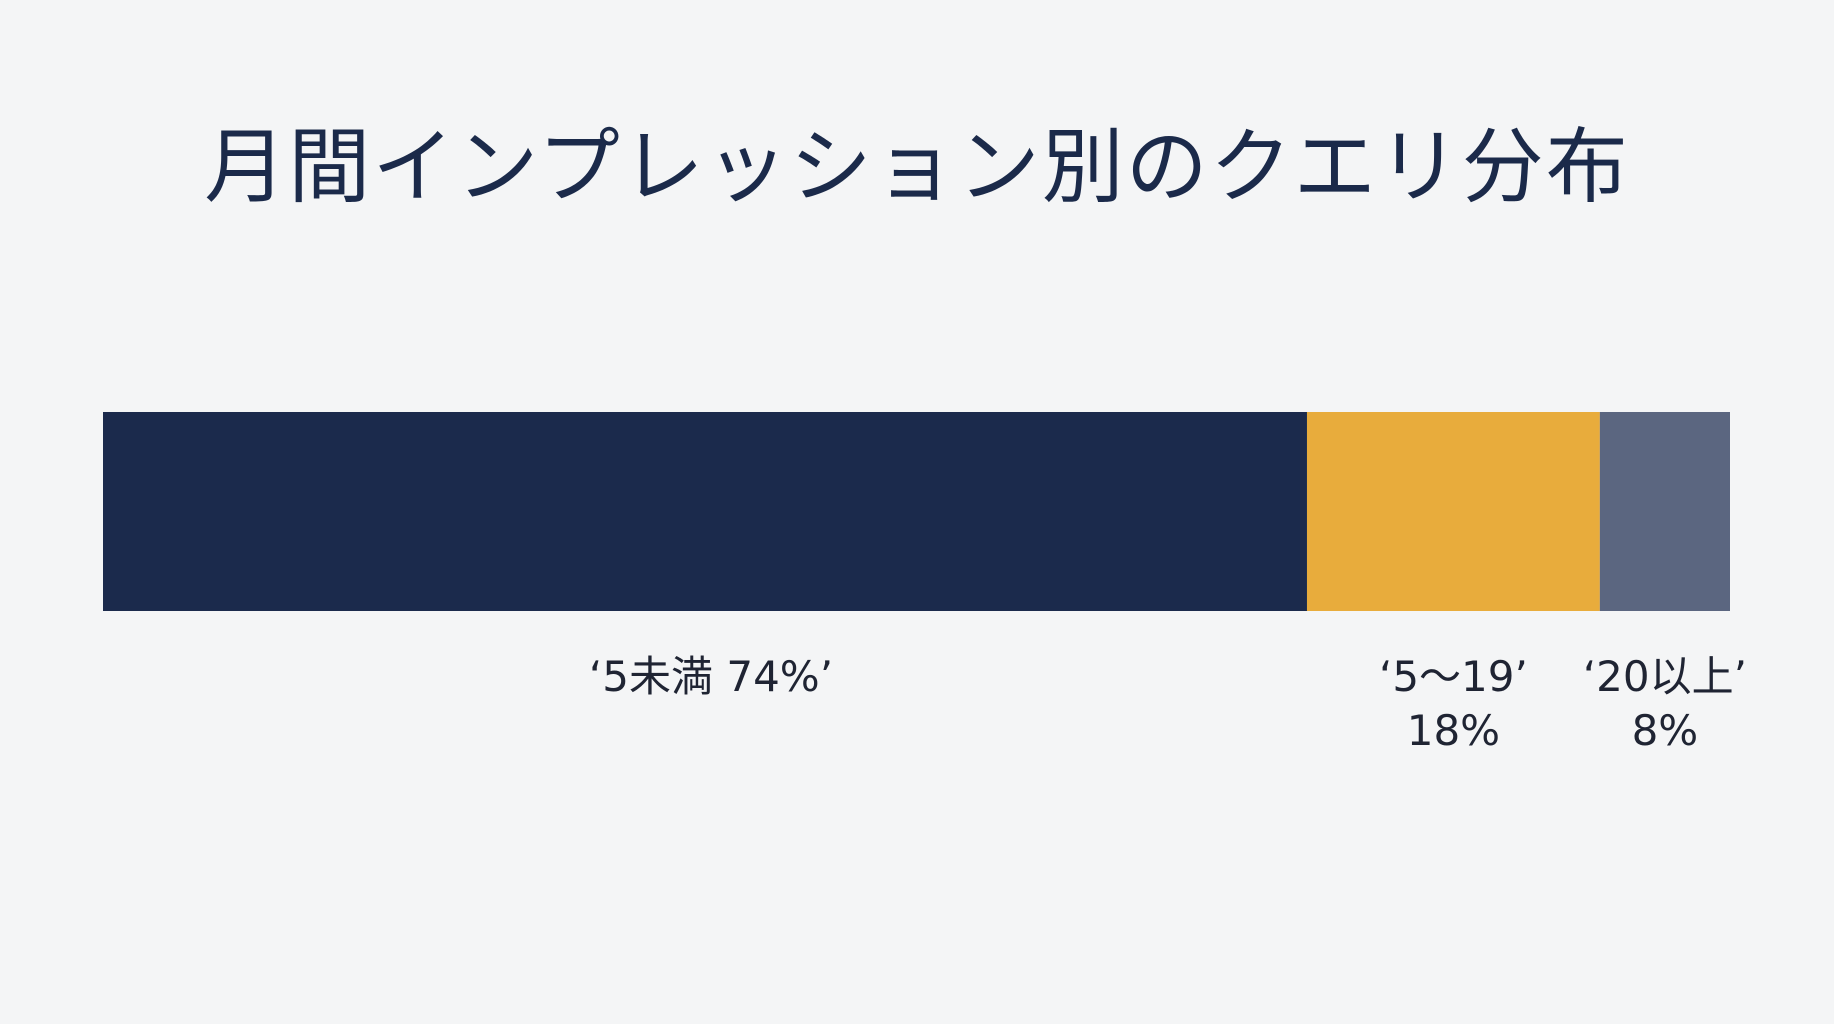  What do you see at coordinates (1453, 676) in the screenshot?
I see `segment-label-line: ‘5〜19’` at bounding box center [1453, 676].